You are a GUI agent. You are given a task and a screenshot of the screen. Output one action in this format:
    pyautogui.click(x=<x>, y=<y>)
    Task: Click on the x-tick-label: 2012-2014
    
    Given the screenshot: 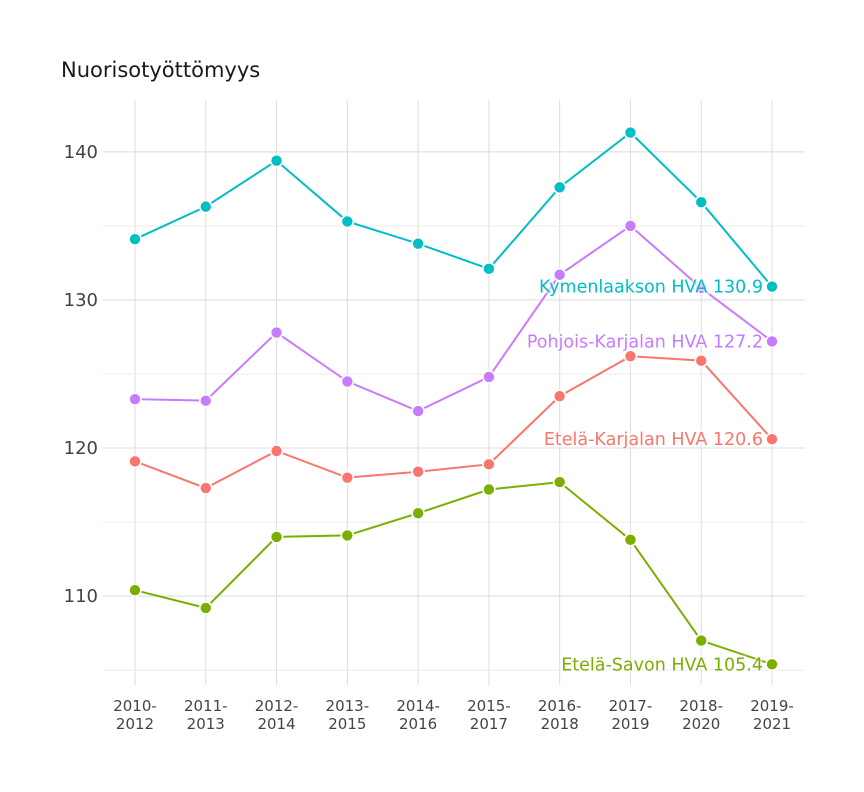 What is the action you would take?
    pyautogui.click(x=277, y=715)
    